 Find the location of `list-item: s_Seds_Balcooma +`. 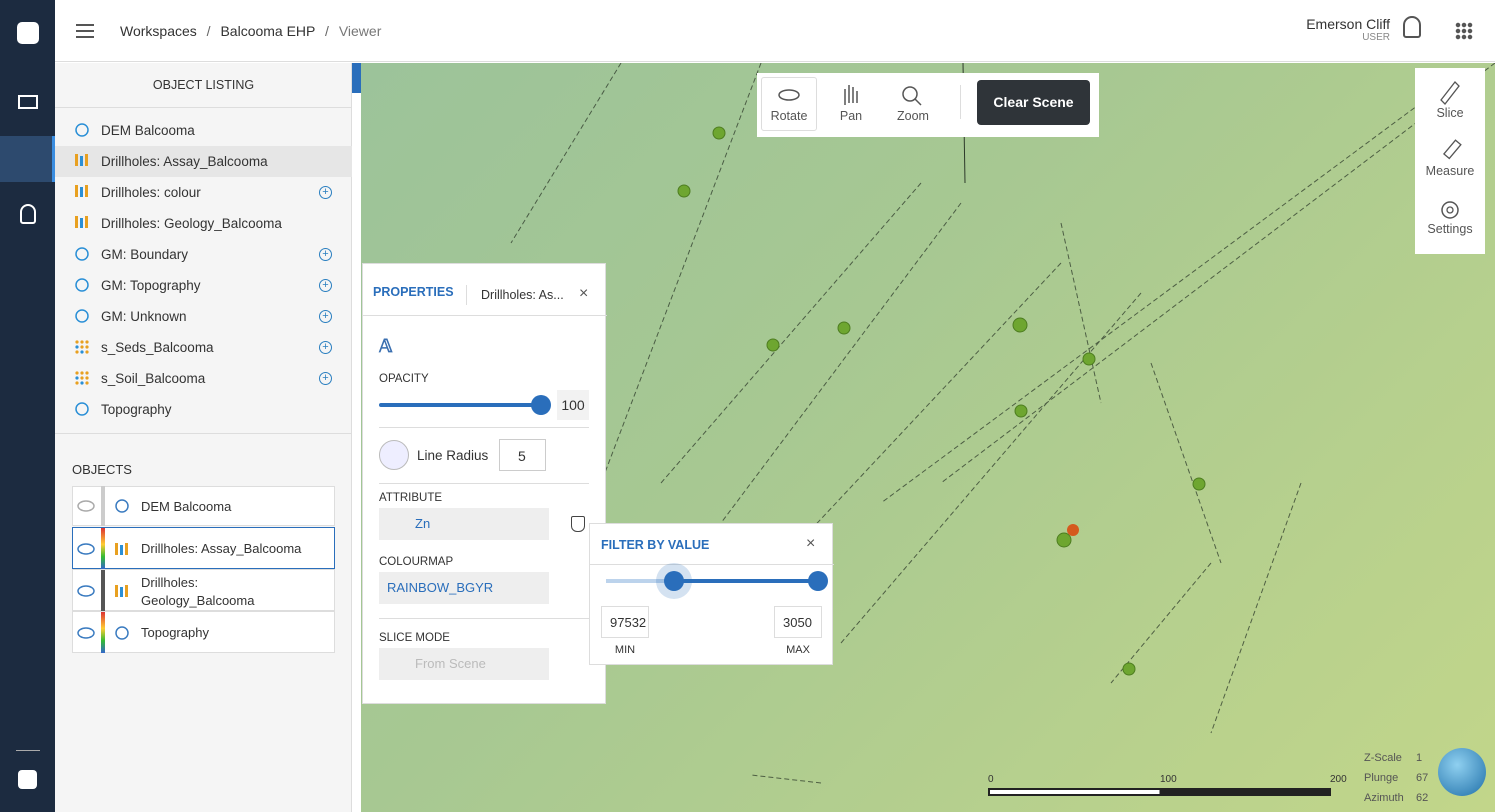

list-item: s_Seds_Balcooma + is located at coordinates (203, 347).